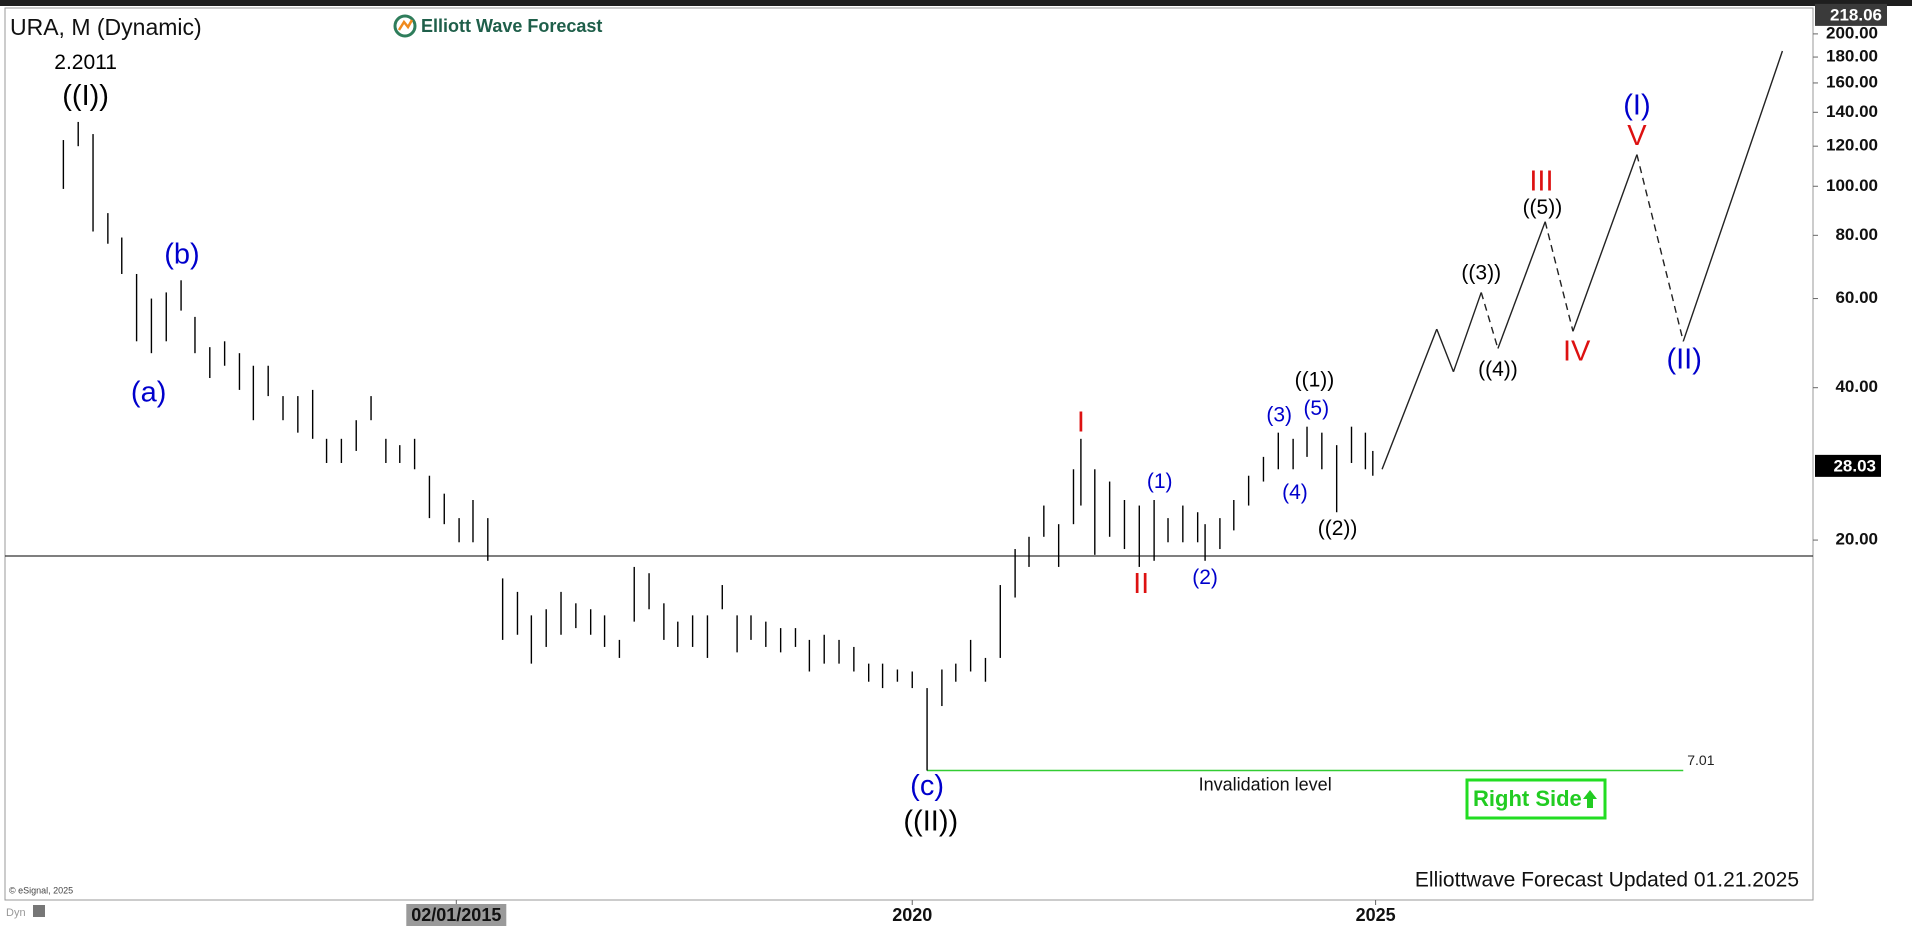  What do you see at coordinates (1852, 185) in the screenshot?
I see `y-tick-label: 100.00` at bounding box center [1852, 185].